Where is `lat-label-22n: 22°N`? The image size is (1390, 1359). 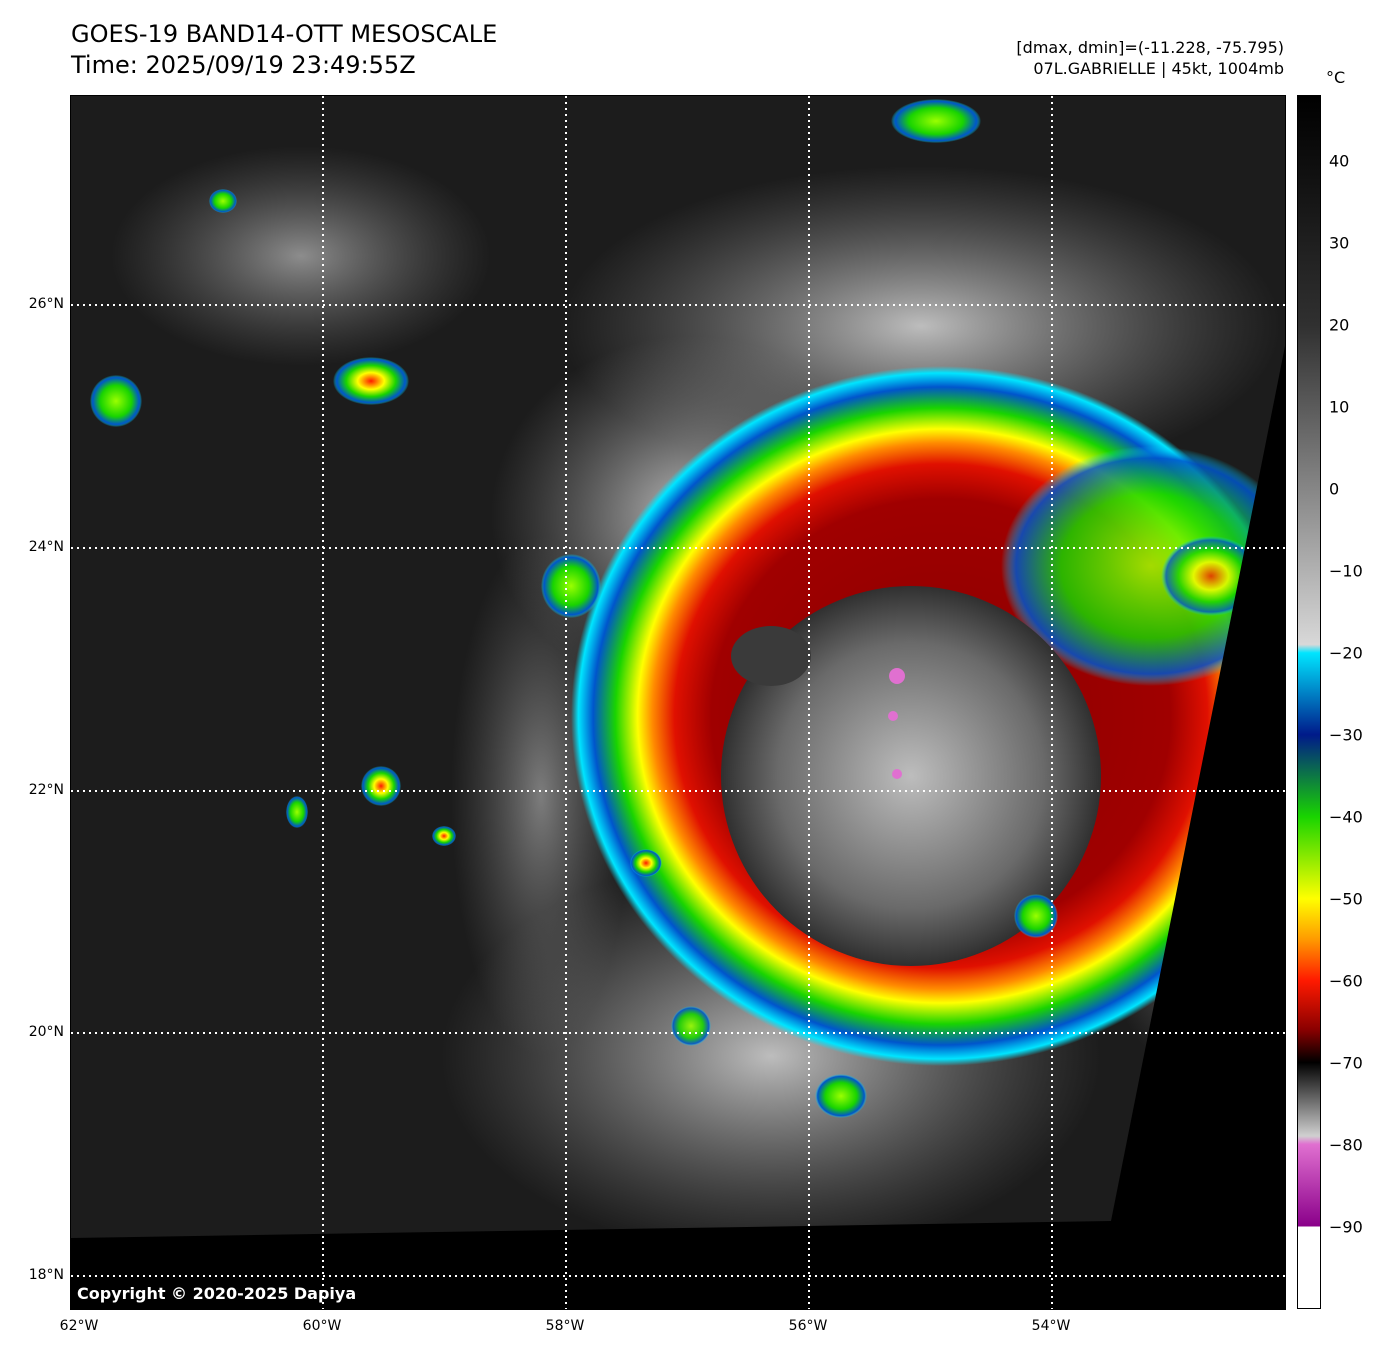 lat-label-22n: 22°N is located at coordinates (46, 790).